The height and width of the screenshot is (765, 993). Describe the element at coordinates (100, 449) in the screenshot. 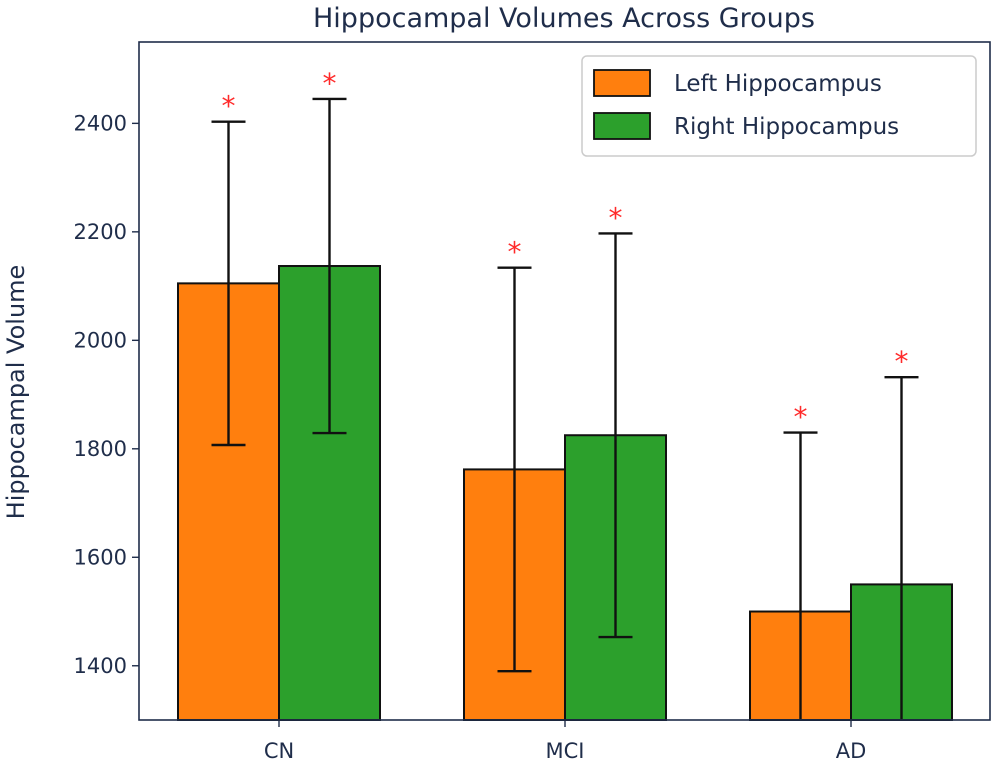

I see `y-tick-label: 1800` at that location.